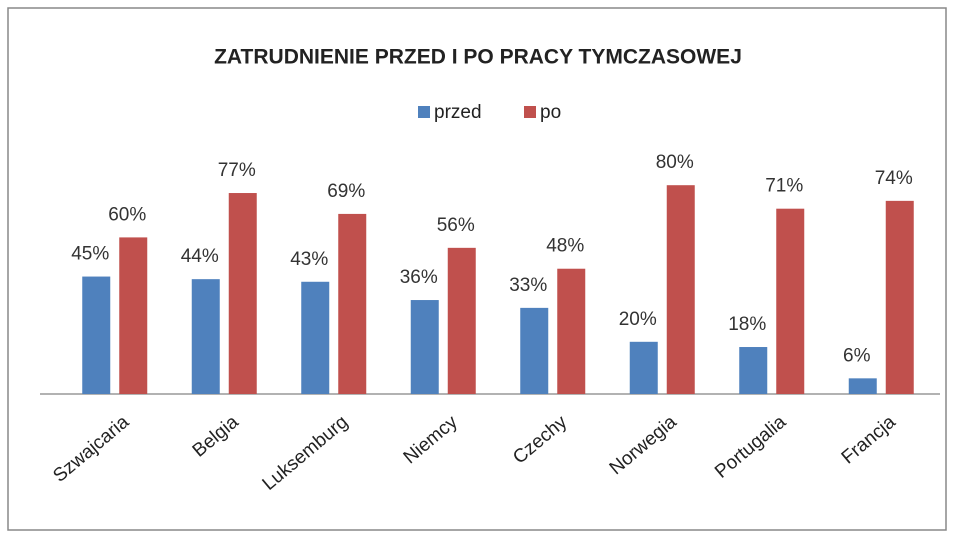 The image size is (956, 541). I want to click on data-label: 77%, so click(237, 170).